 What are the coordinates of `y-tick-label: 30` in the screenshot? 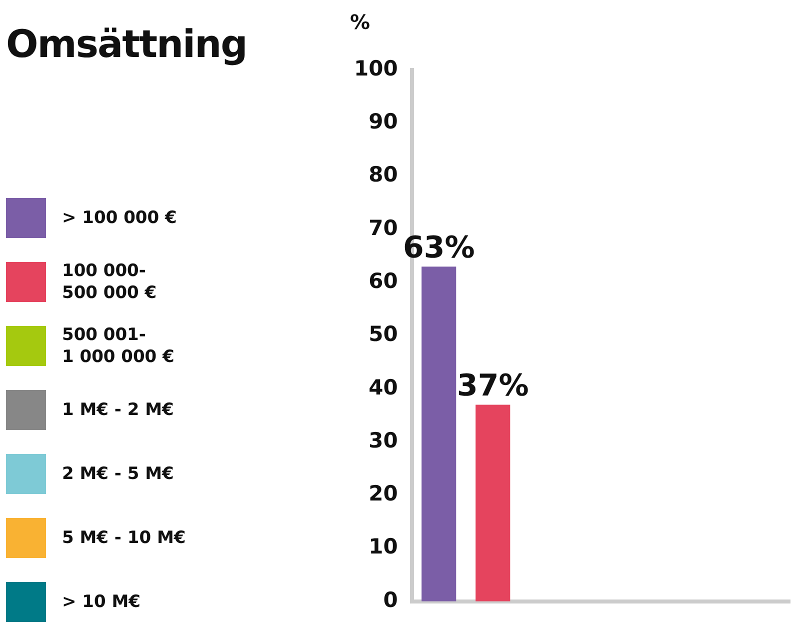 It's located at (383, 440).